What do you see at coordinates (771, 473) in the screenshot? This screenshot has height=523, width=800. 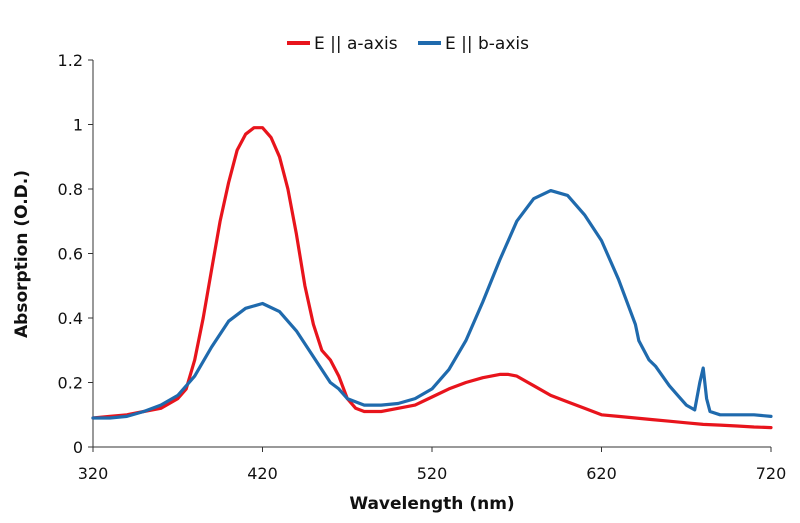 I see `x-tick-label: 720` at bounding box center [771, 473].